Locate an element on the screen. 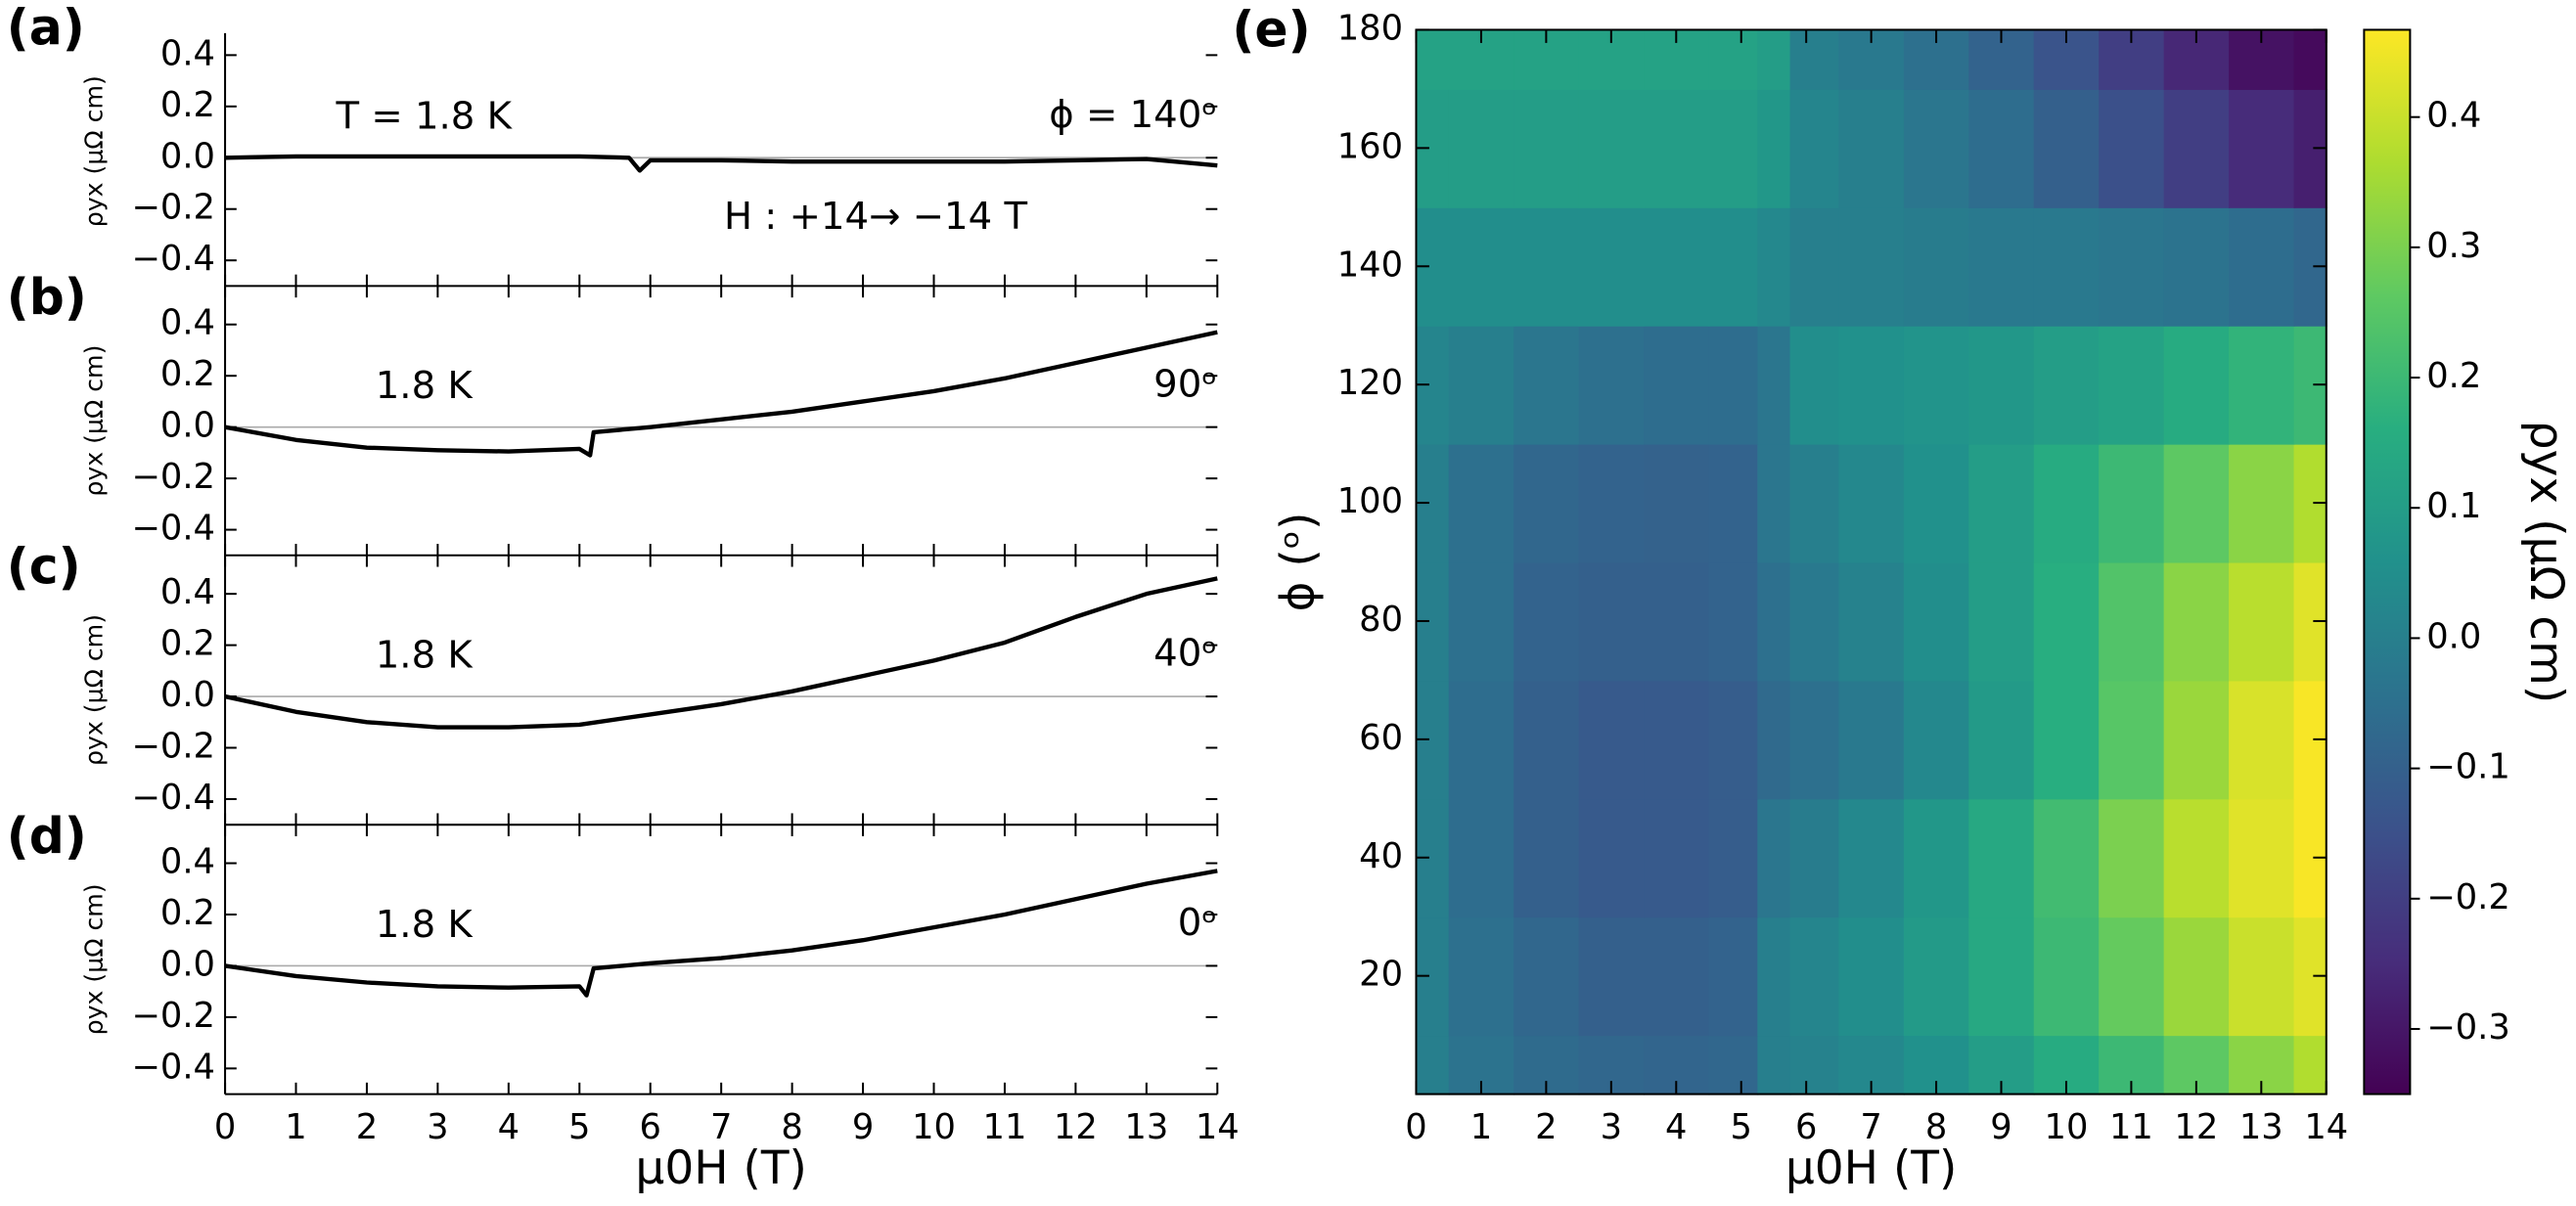 Image resolution: width=2576 pixels, height=1206 pixels. panel-label: (d) is located at coordinates (47, 836).